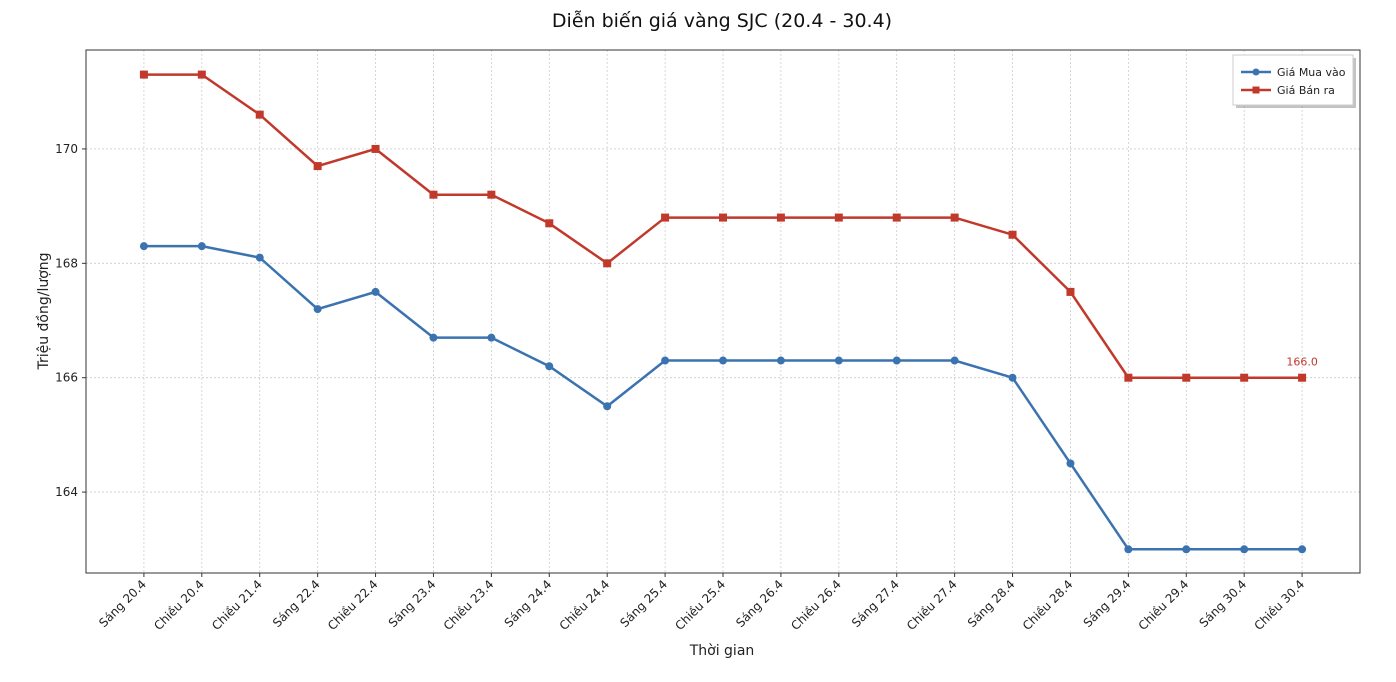 Image resolution: width=1396 pixels, height=682 pixels. Describe the element at coordinates (353, 605) in the screenshot. I see `x-tick-label: Chiều 22.4` at that location.